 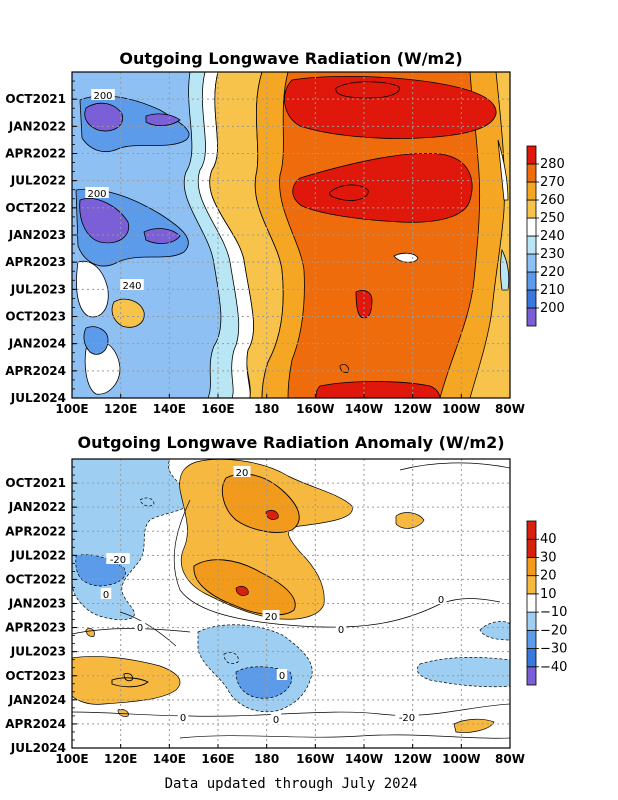 What do you see at coordinates (35, 483) in the screenshot?
I see `y-tick-label: OCT2021` at bounding box center [35, 483].